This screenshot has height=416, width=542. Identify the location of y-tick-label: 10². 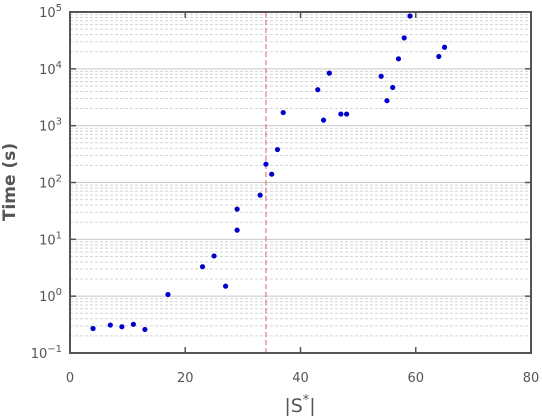
(50, 183).